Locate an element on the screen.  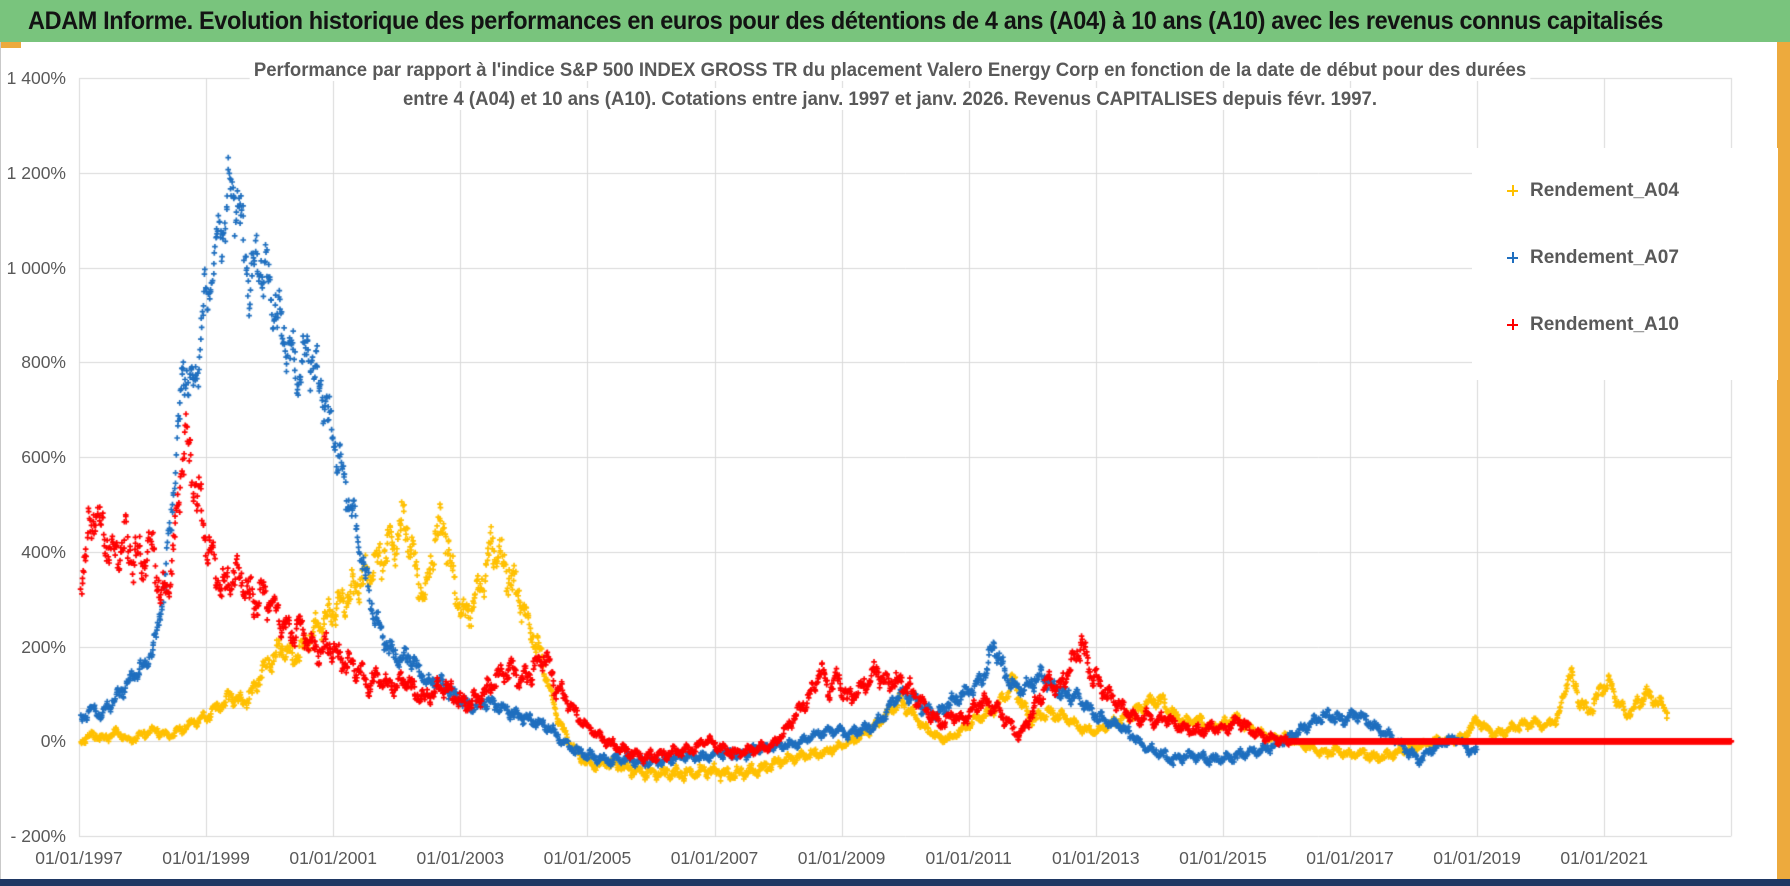
x-tick-label: 01/01/2019 is located at coordinates (1477, 858).